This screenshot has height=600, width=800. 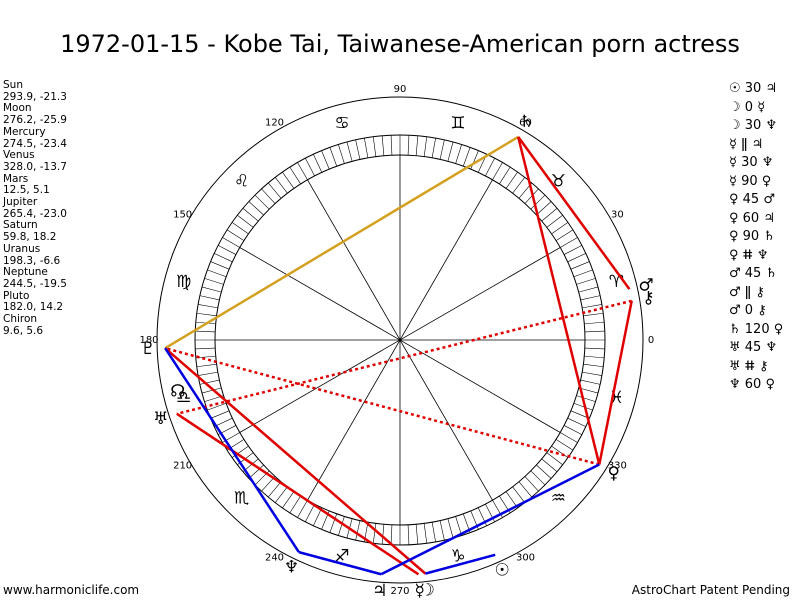 What do you see at coordinates (32, 260) in the screenshot?
I see `planet-position: 198.3, -6.6` at bounding box center [32, 260].